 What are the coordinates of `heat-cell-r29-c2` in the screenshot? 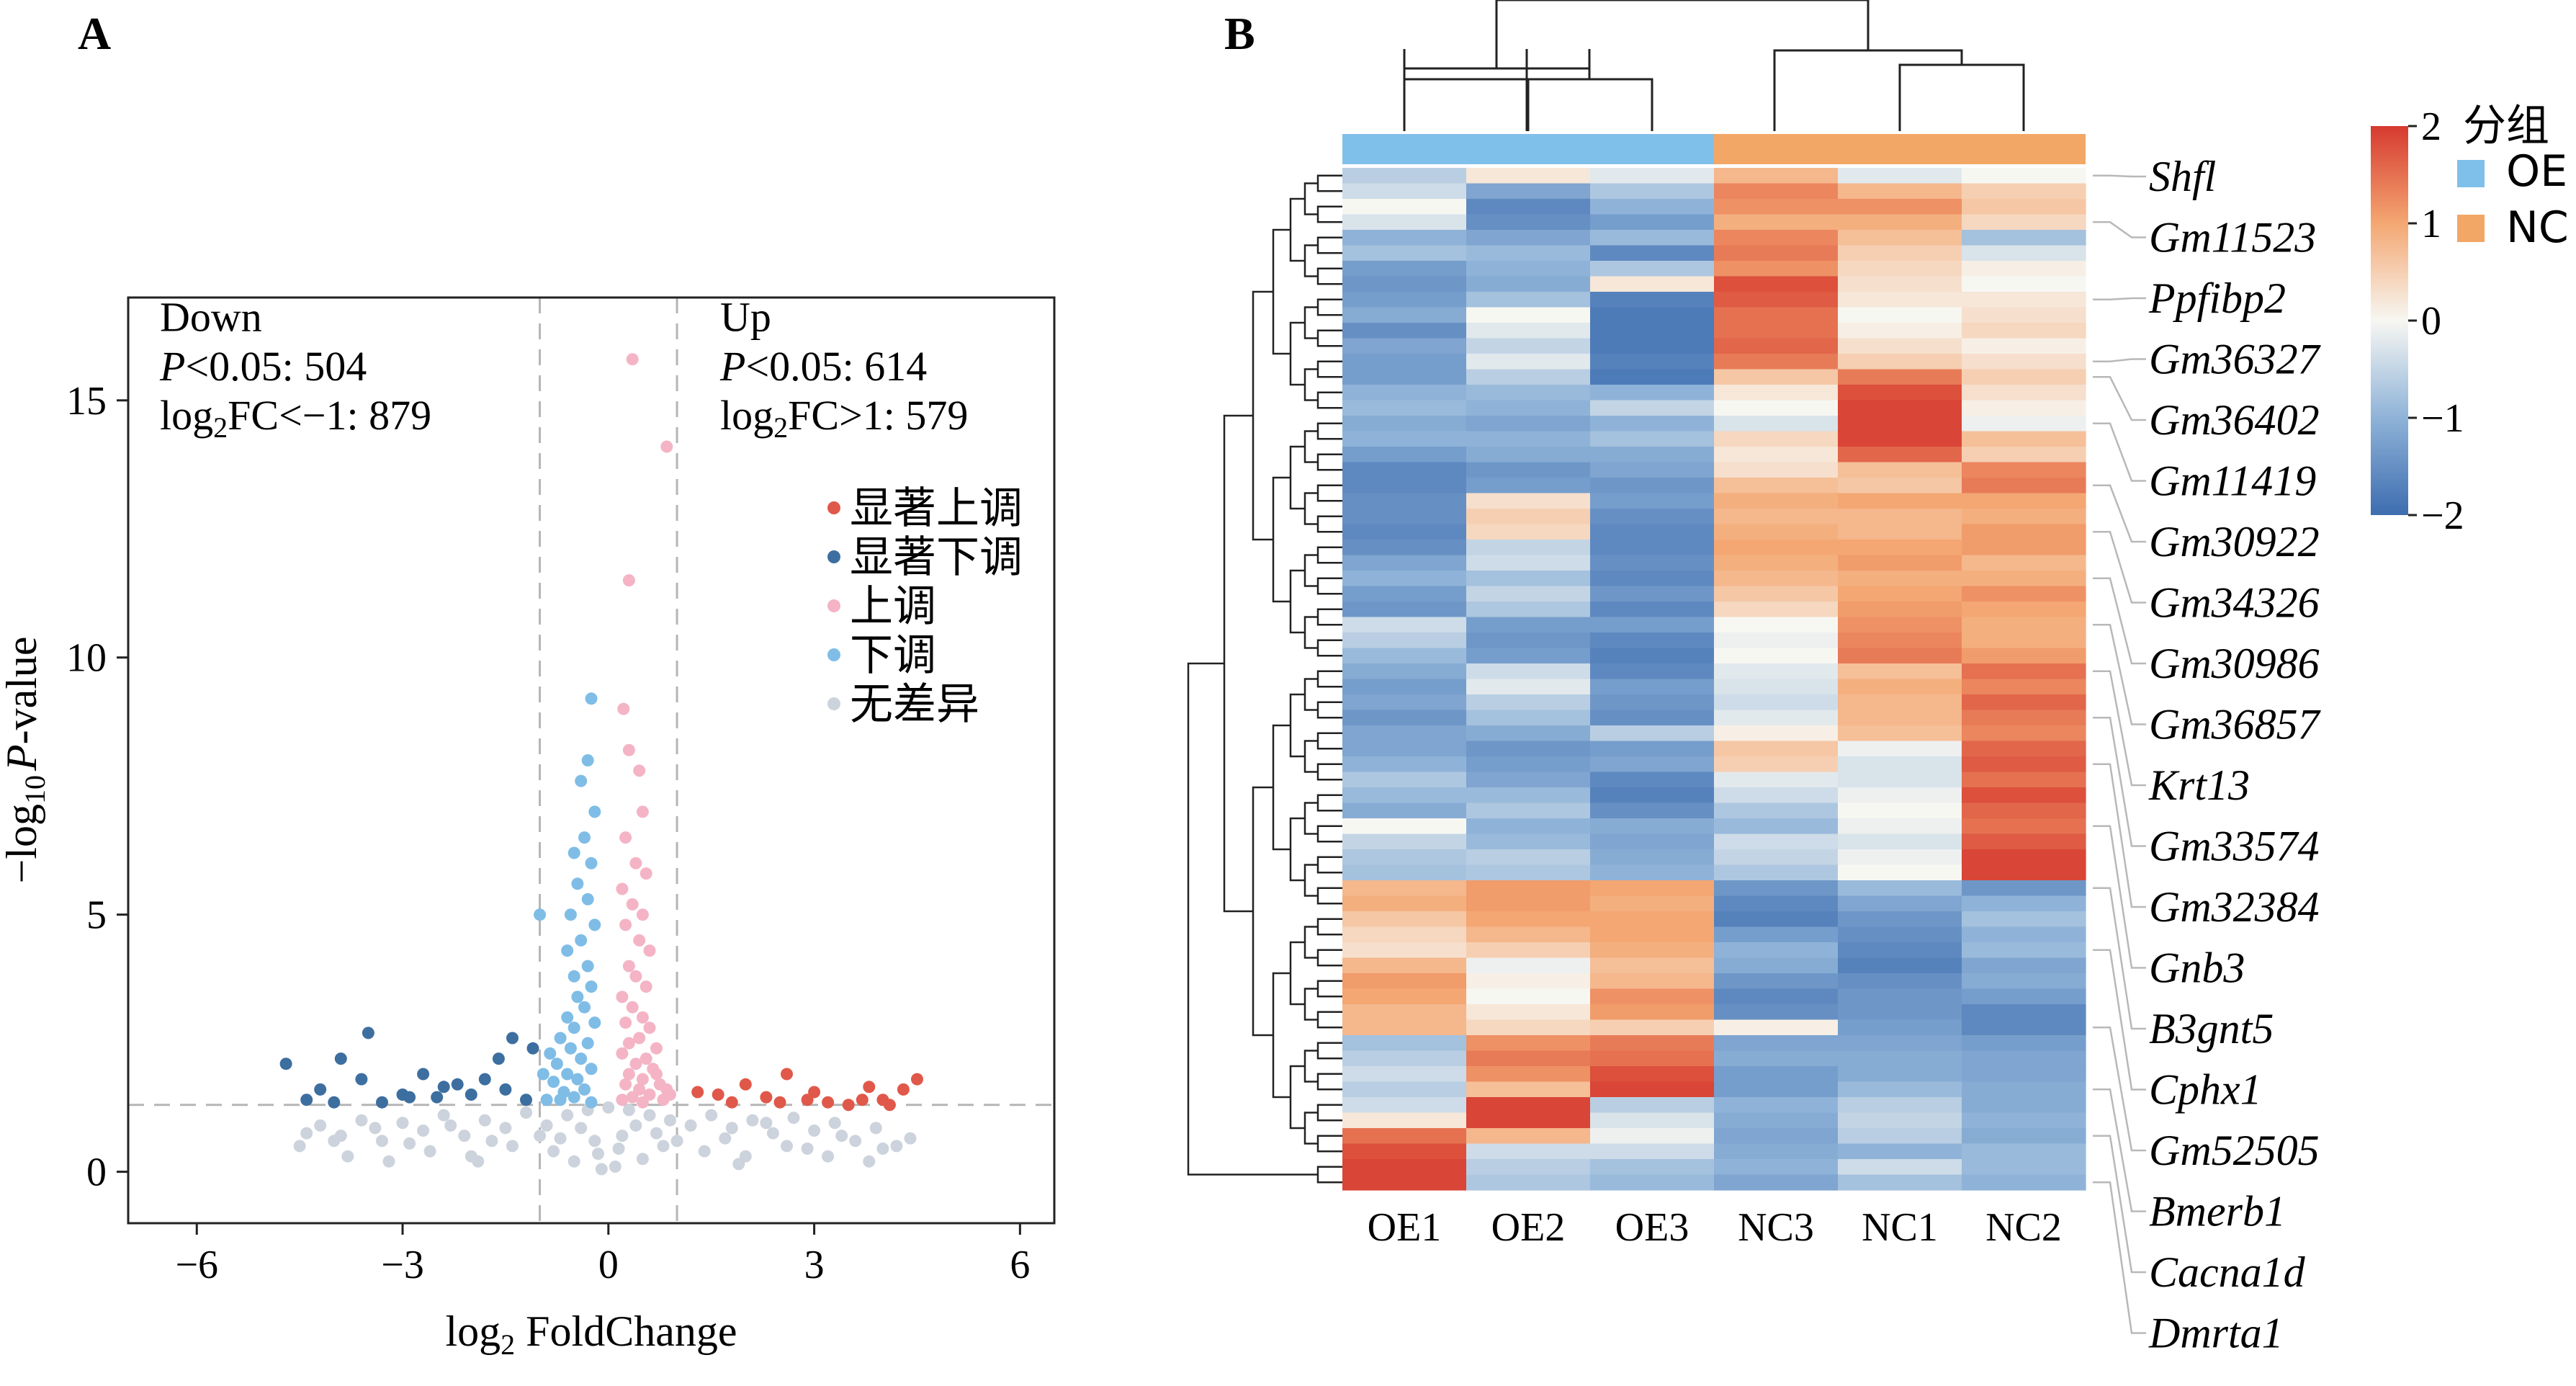 It's located at (1652, 625).